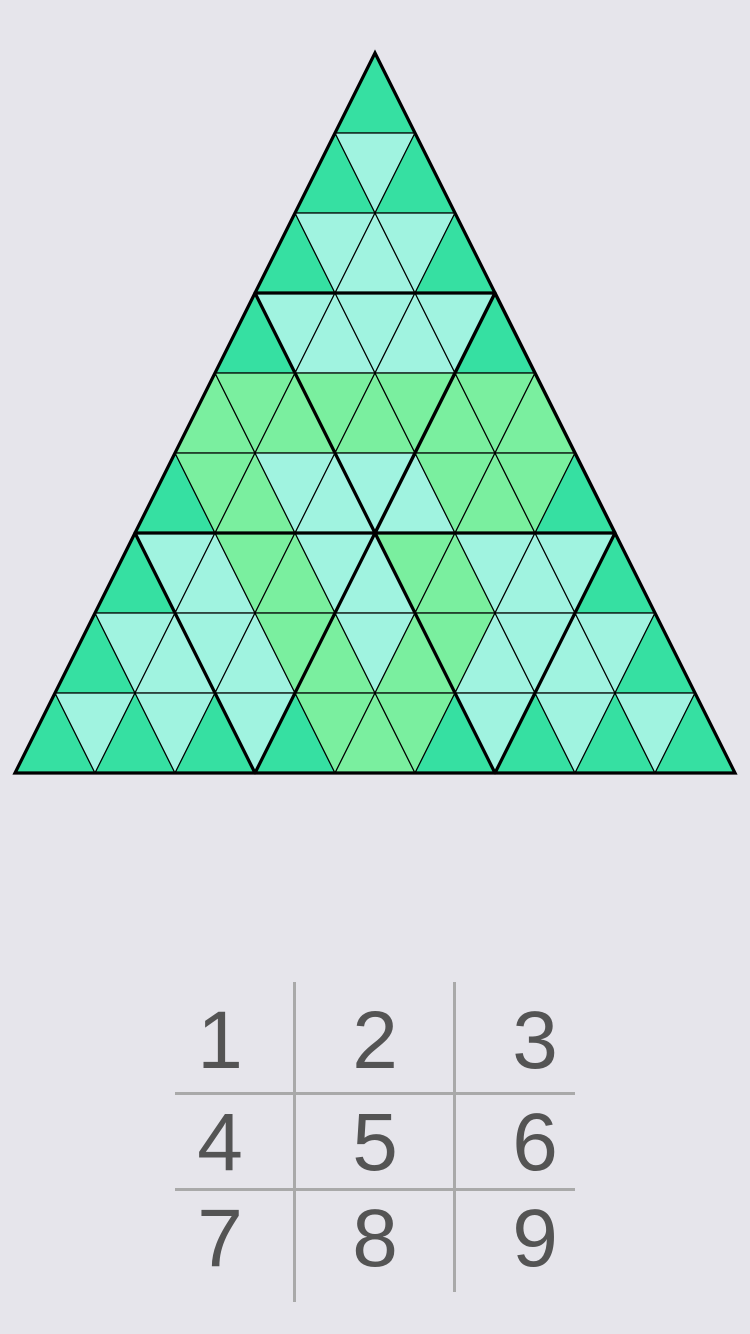  I want to click on keypad-key-7: 7, so click(220, 1238).